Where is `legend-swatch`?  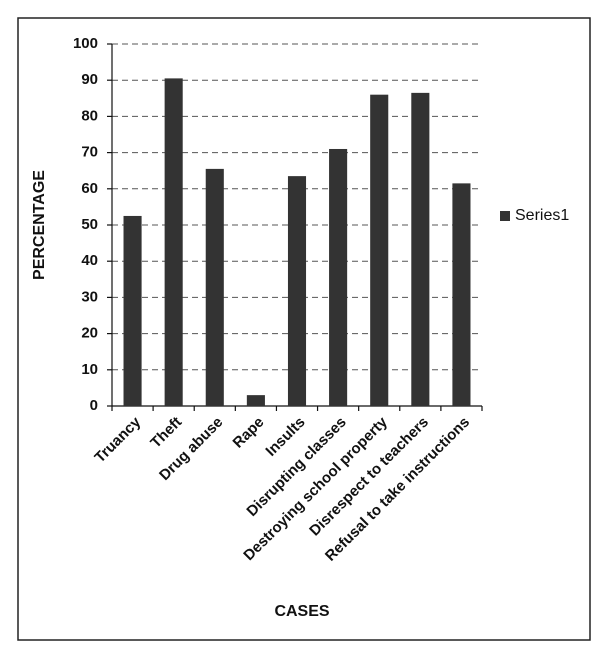 legend-swatch is located at coordinates (505, 216).